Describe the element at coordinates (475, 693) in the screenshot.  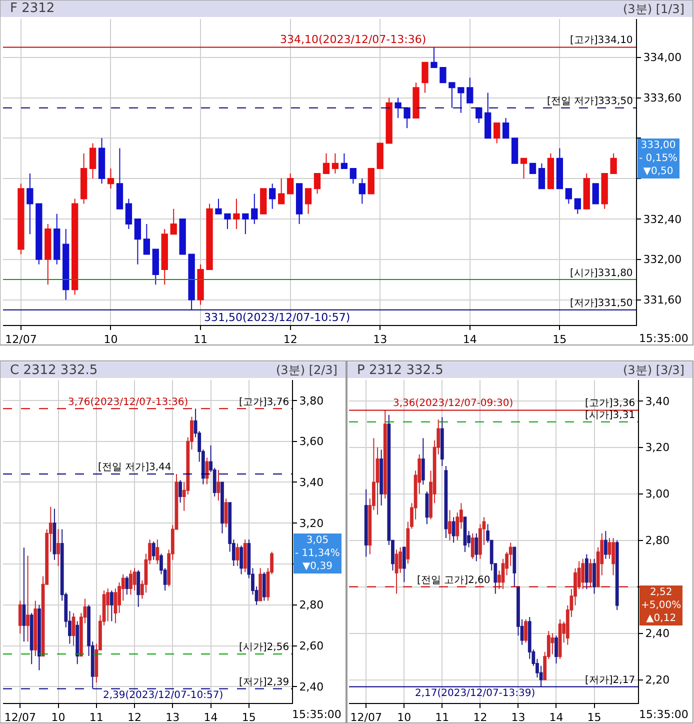
I see `annotation: 2,17(2023/12/07-13:39)` at that location.